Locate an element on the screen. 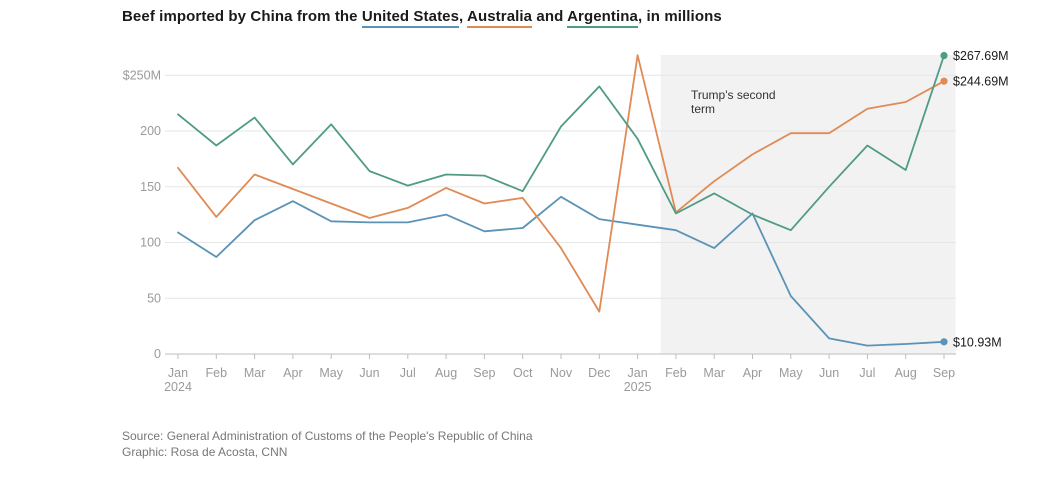 The image size is (1064, 485). credit-note: Graphic: Rosa de Acosta, CNN is located at coordinates (205, 452).